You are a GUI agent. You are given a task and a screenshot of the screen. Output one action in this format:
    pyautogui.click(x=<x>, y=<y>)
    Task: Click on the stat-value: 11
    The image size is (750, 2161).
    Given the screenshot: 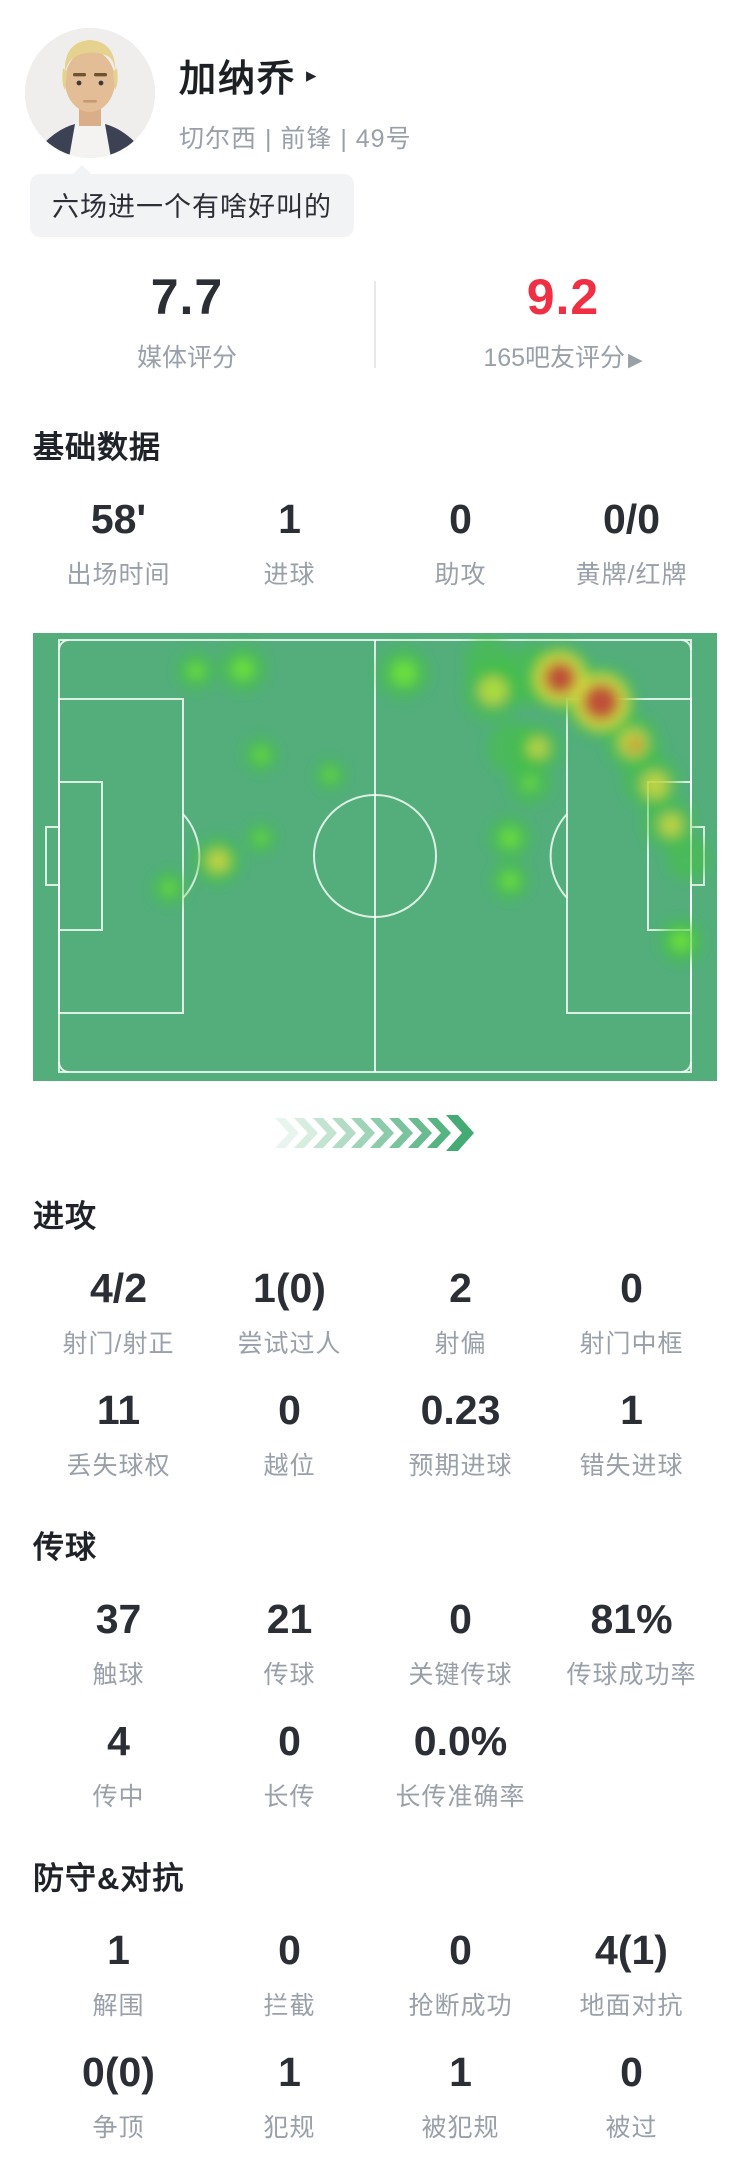 What is the action you would take?
    pyautogui.click(x=118, y=1409)
    